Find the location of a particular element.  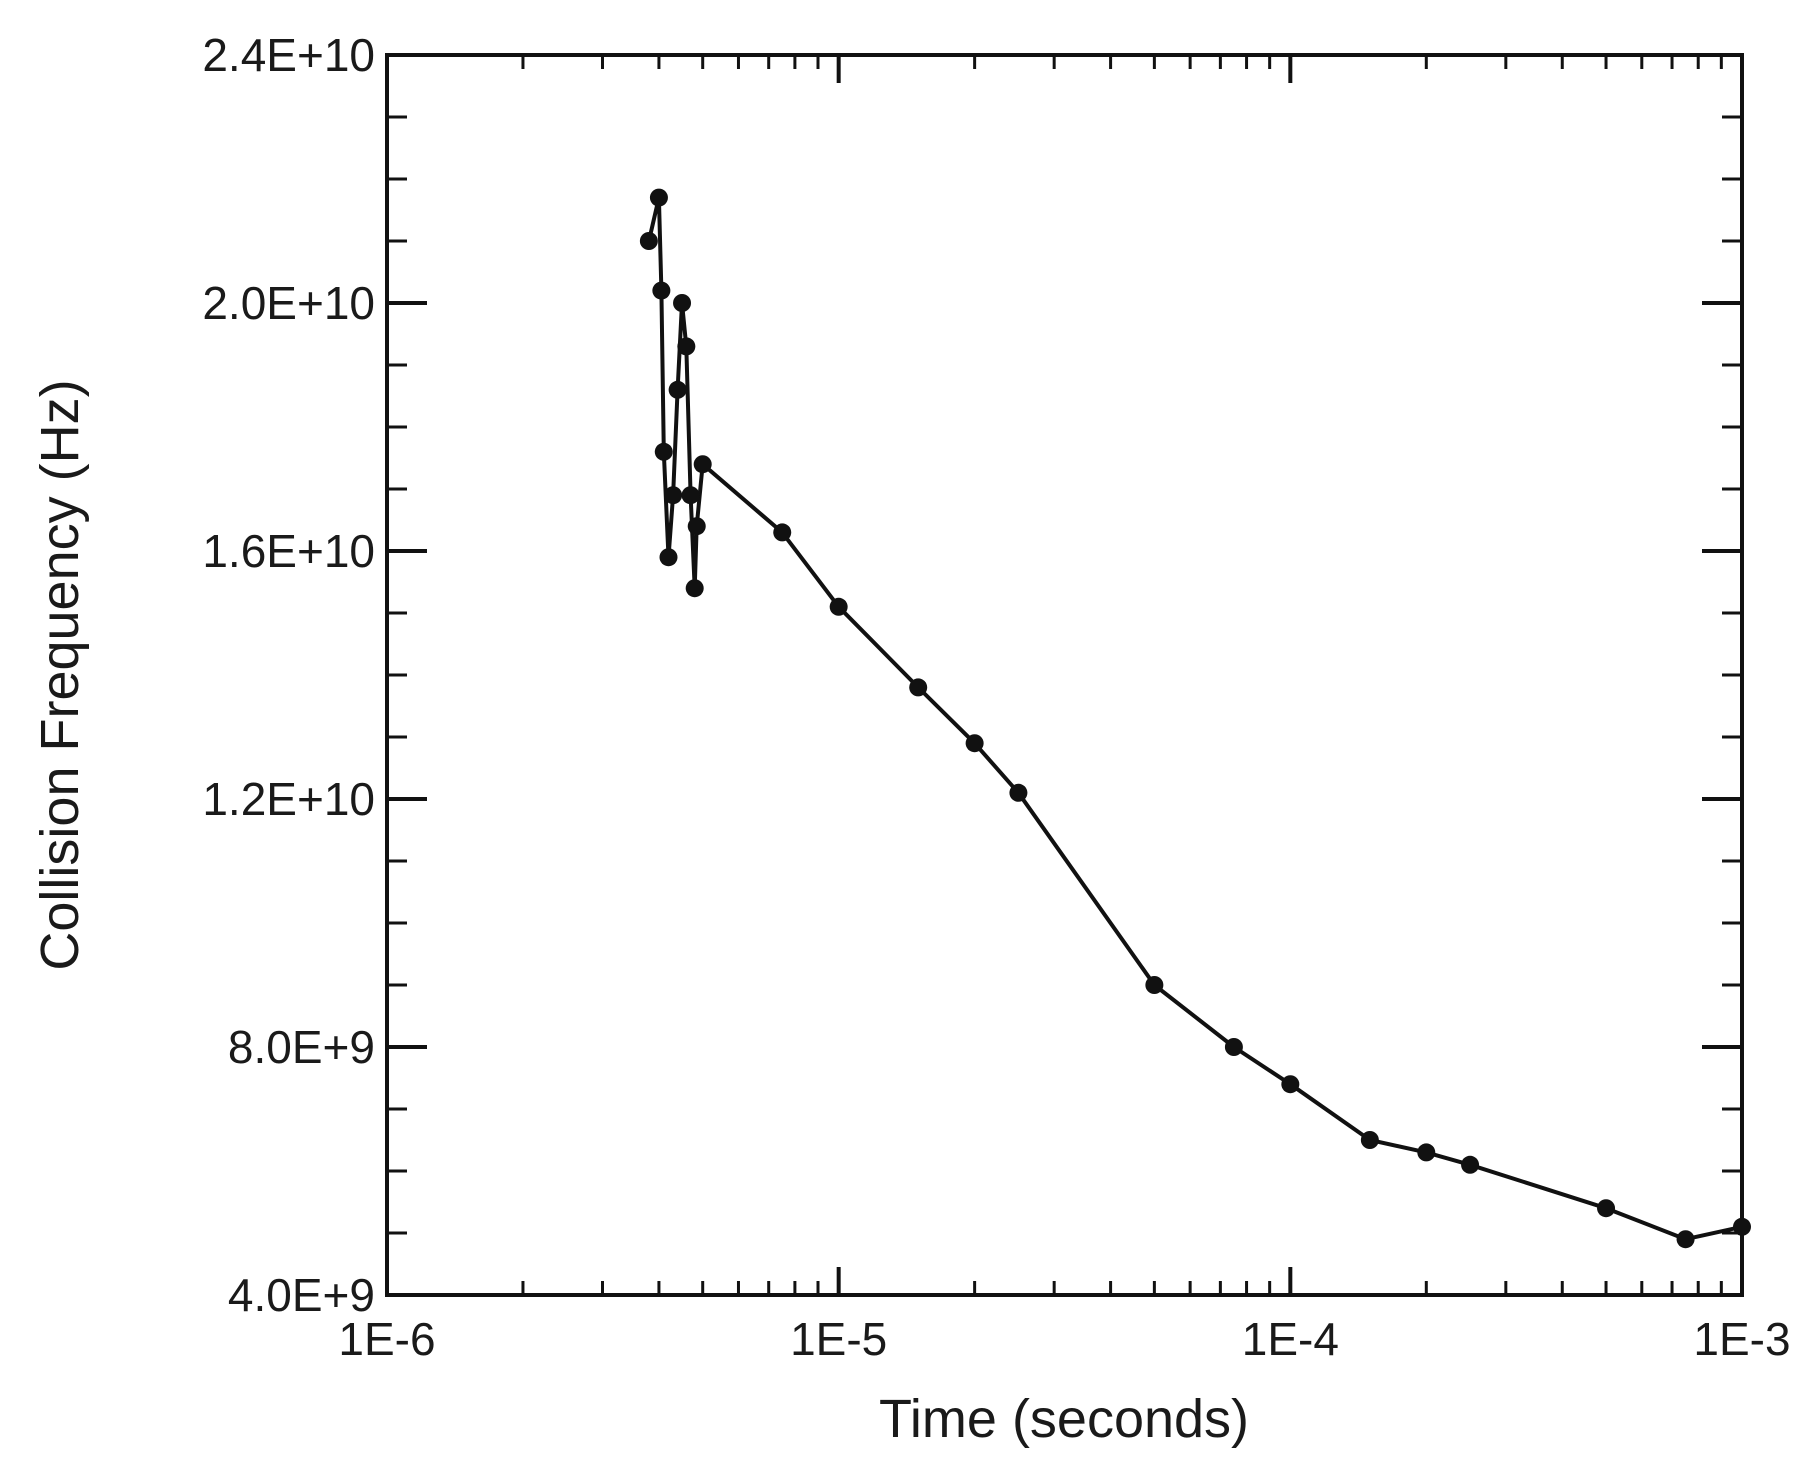

x-tick-label: 1E-6 is located at coordinates (386, 1339).